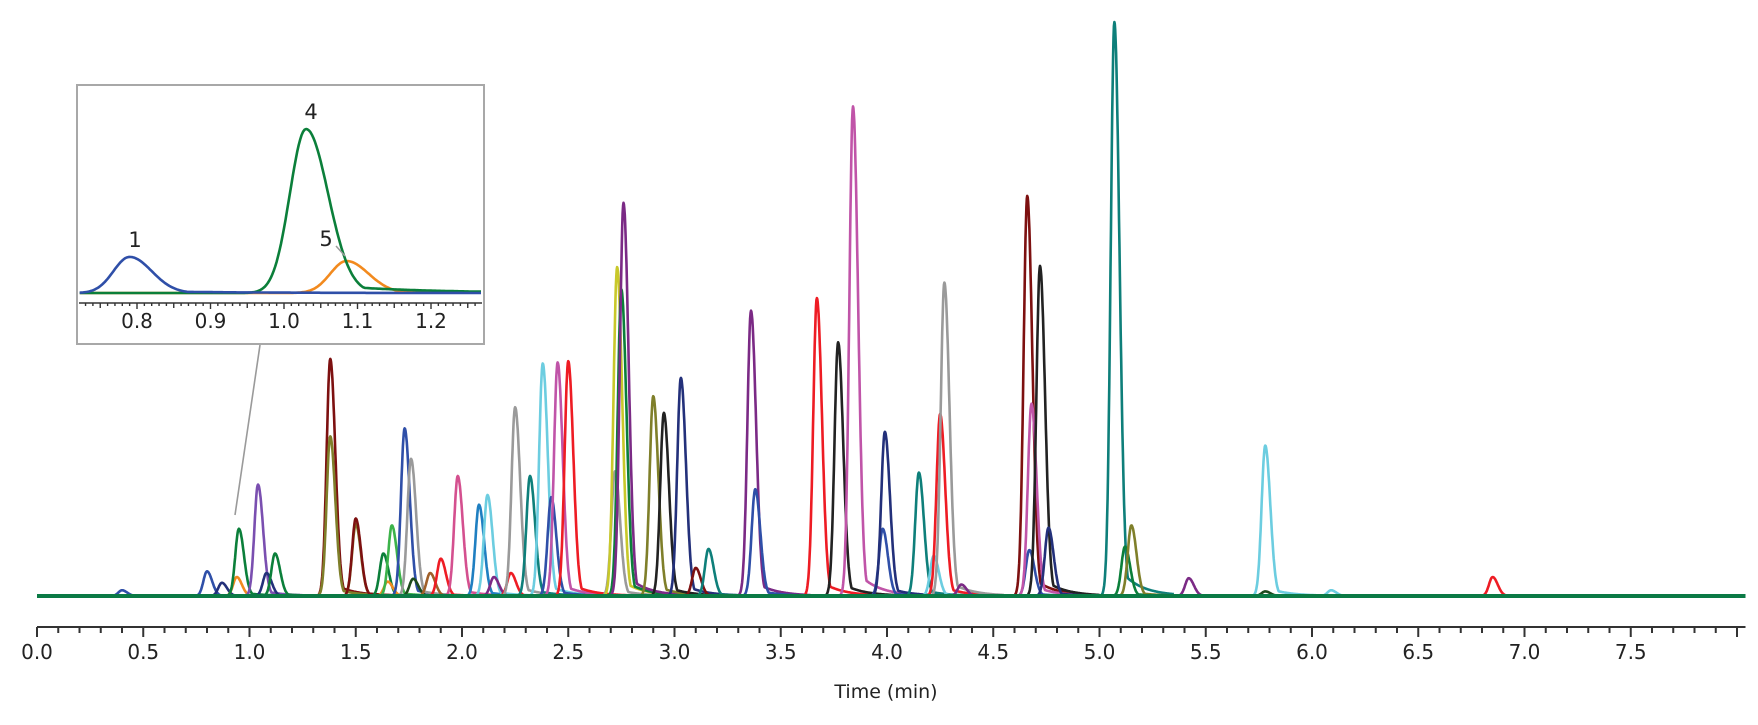  I want to click on x-axis-title: Time (min), so click(885, 692).